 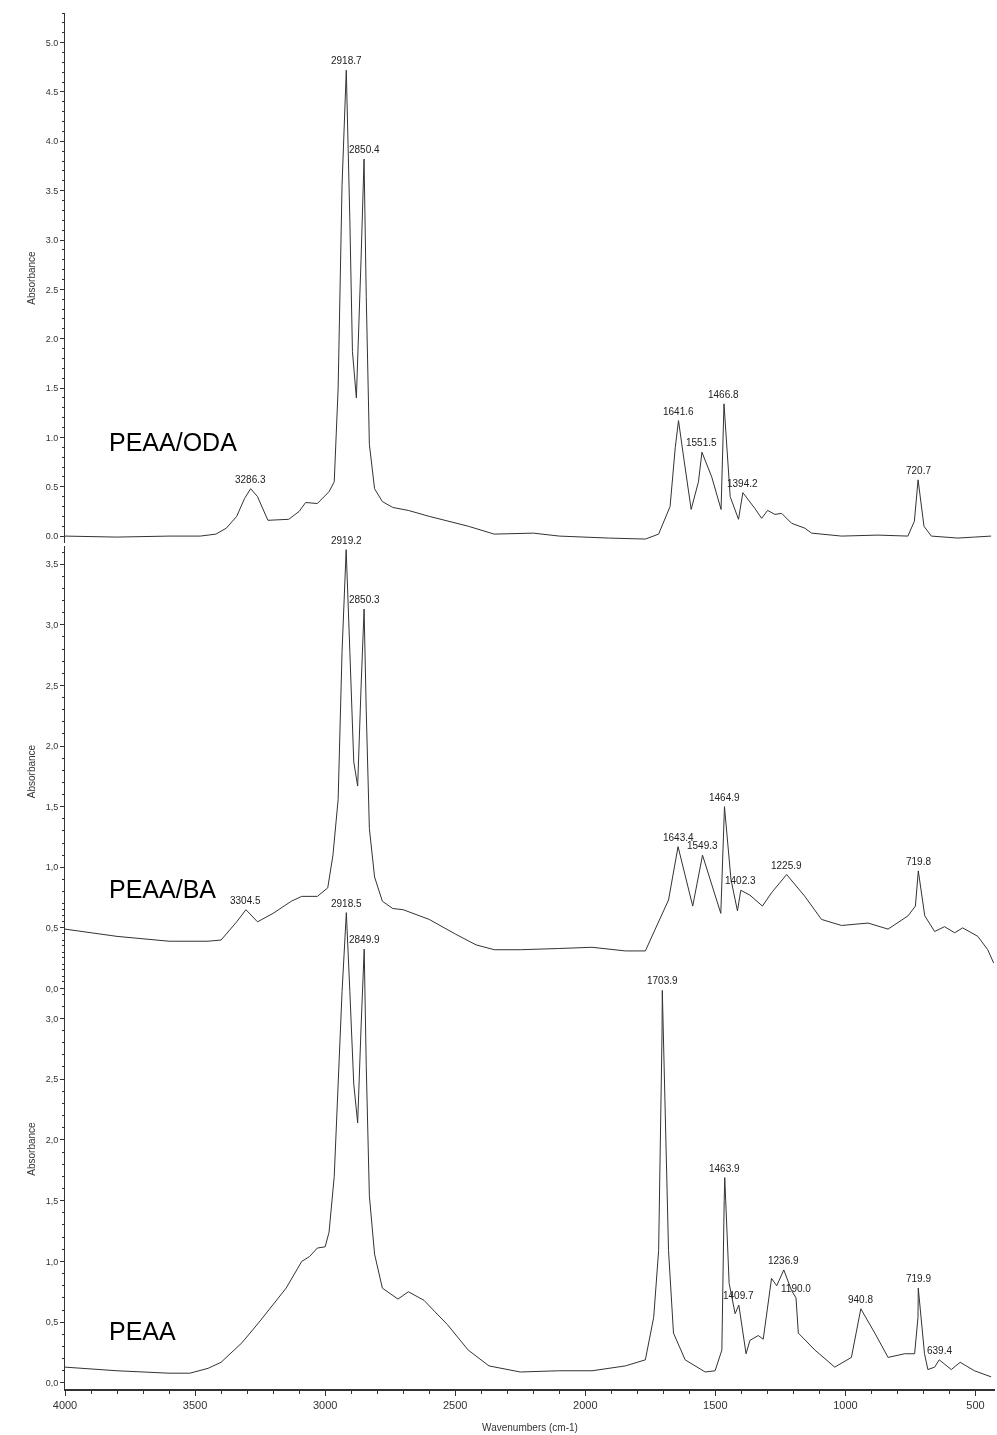 What do you see at coordinates (861, 1299) in the screenshot?
I see `annotation: 940.8` at bounding box center [861, 1299].